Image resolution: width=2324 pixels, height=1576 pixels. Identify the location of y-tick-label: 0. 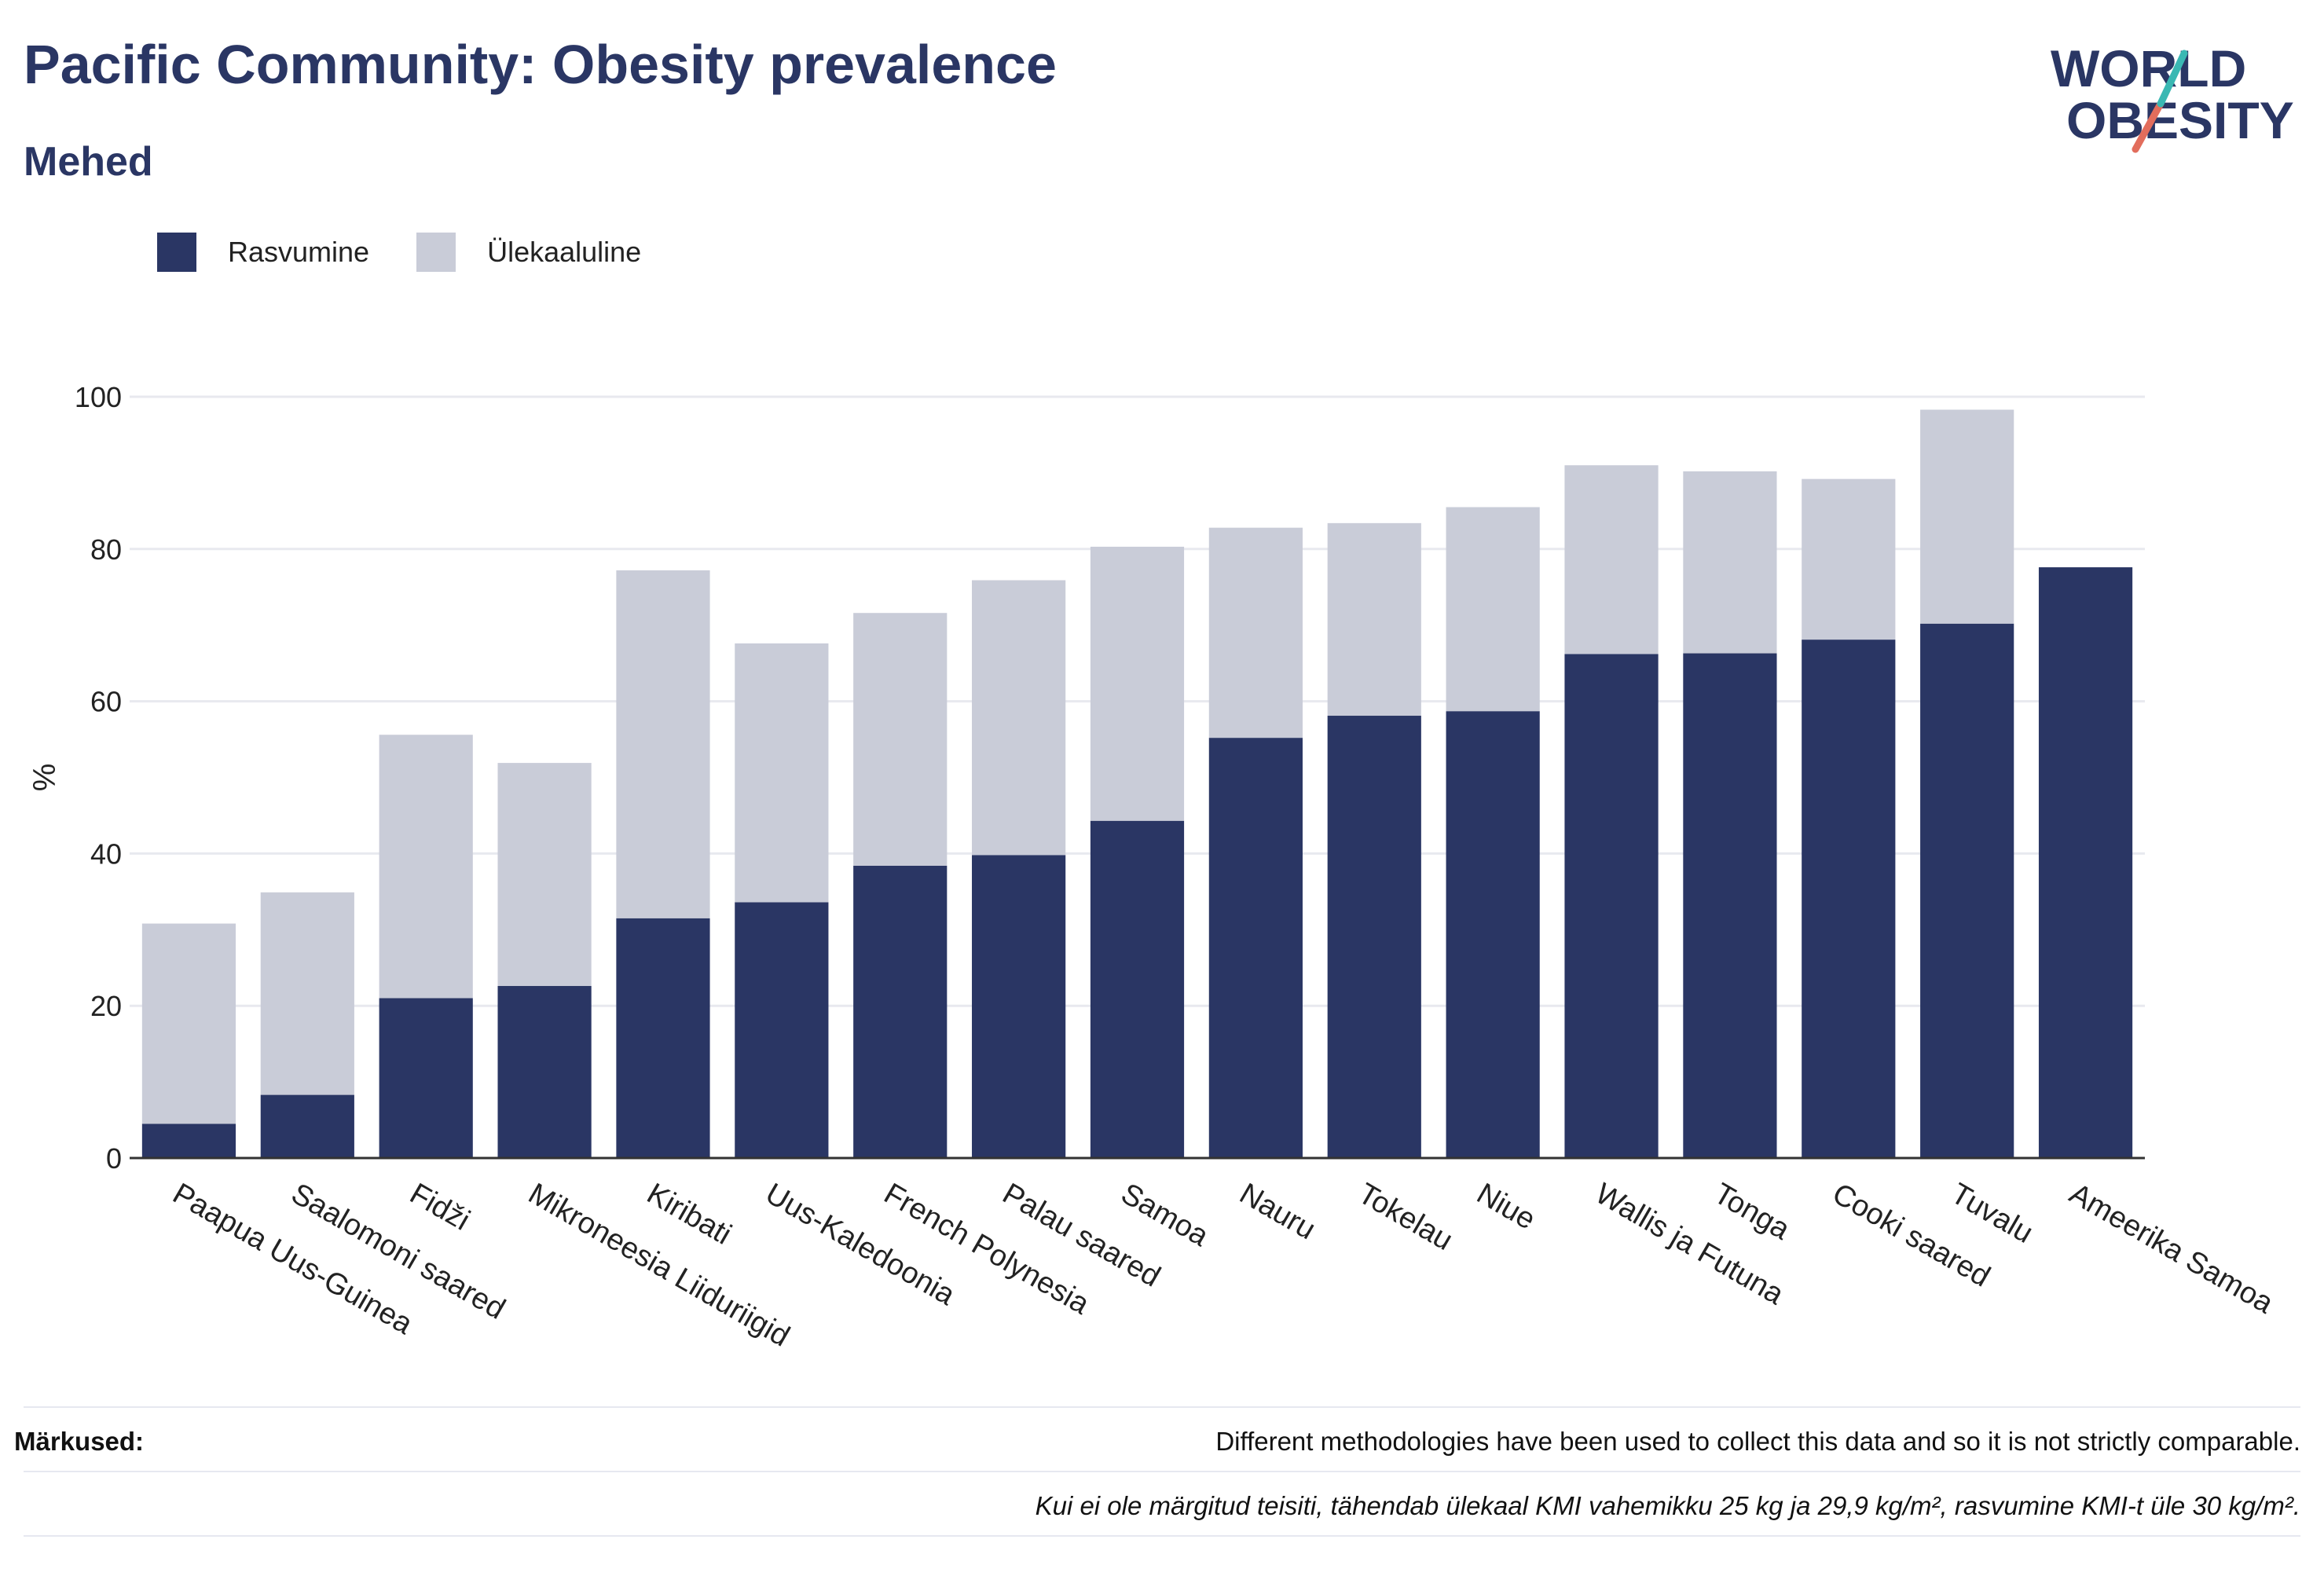
(114, 1158).